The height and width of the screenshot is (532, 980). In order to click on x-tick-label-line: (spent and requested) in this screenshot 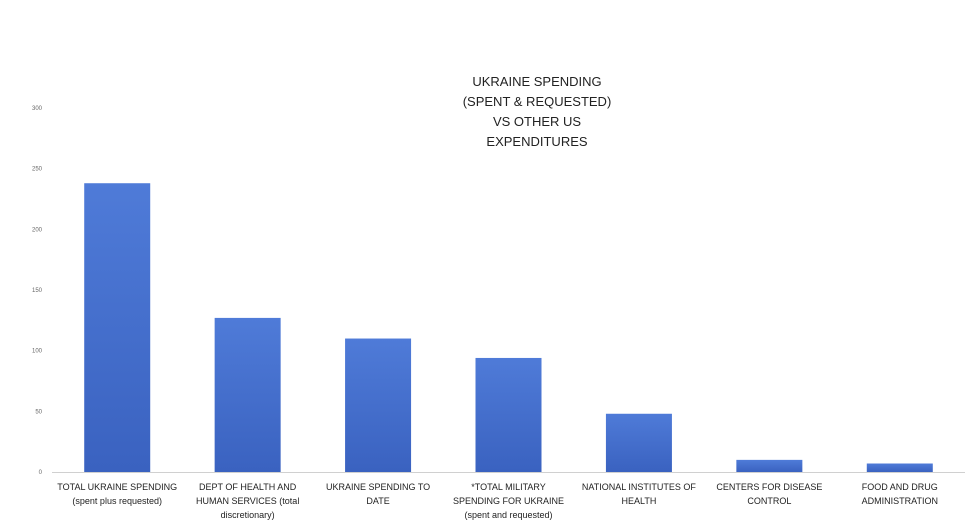, I will do `click(508, 515)`.